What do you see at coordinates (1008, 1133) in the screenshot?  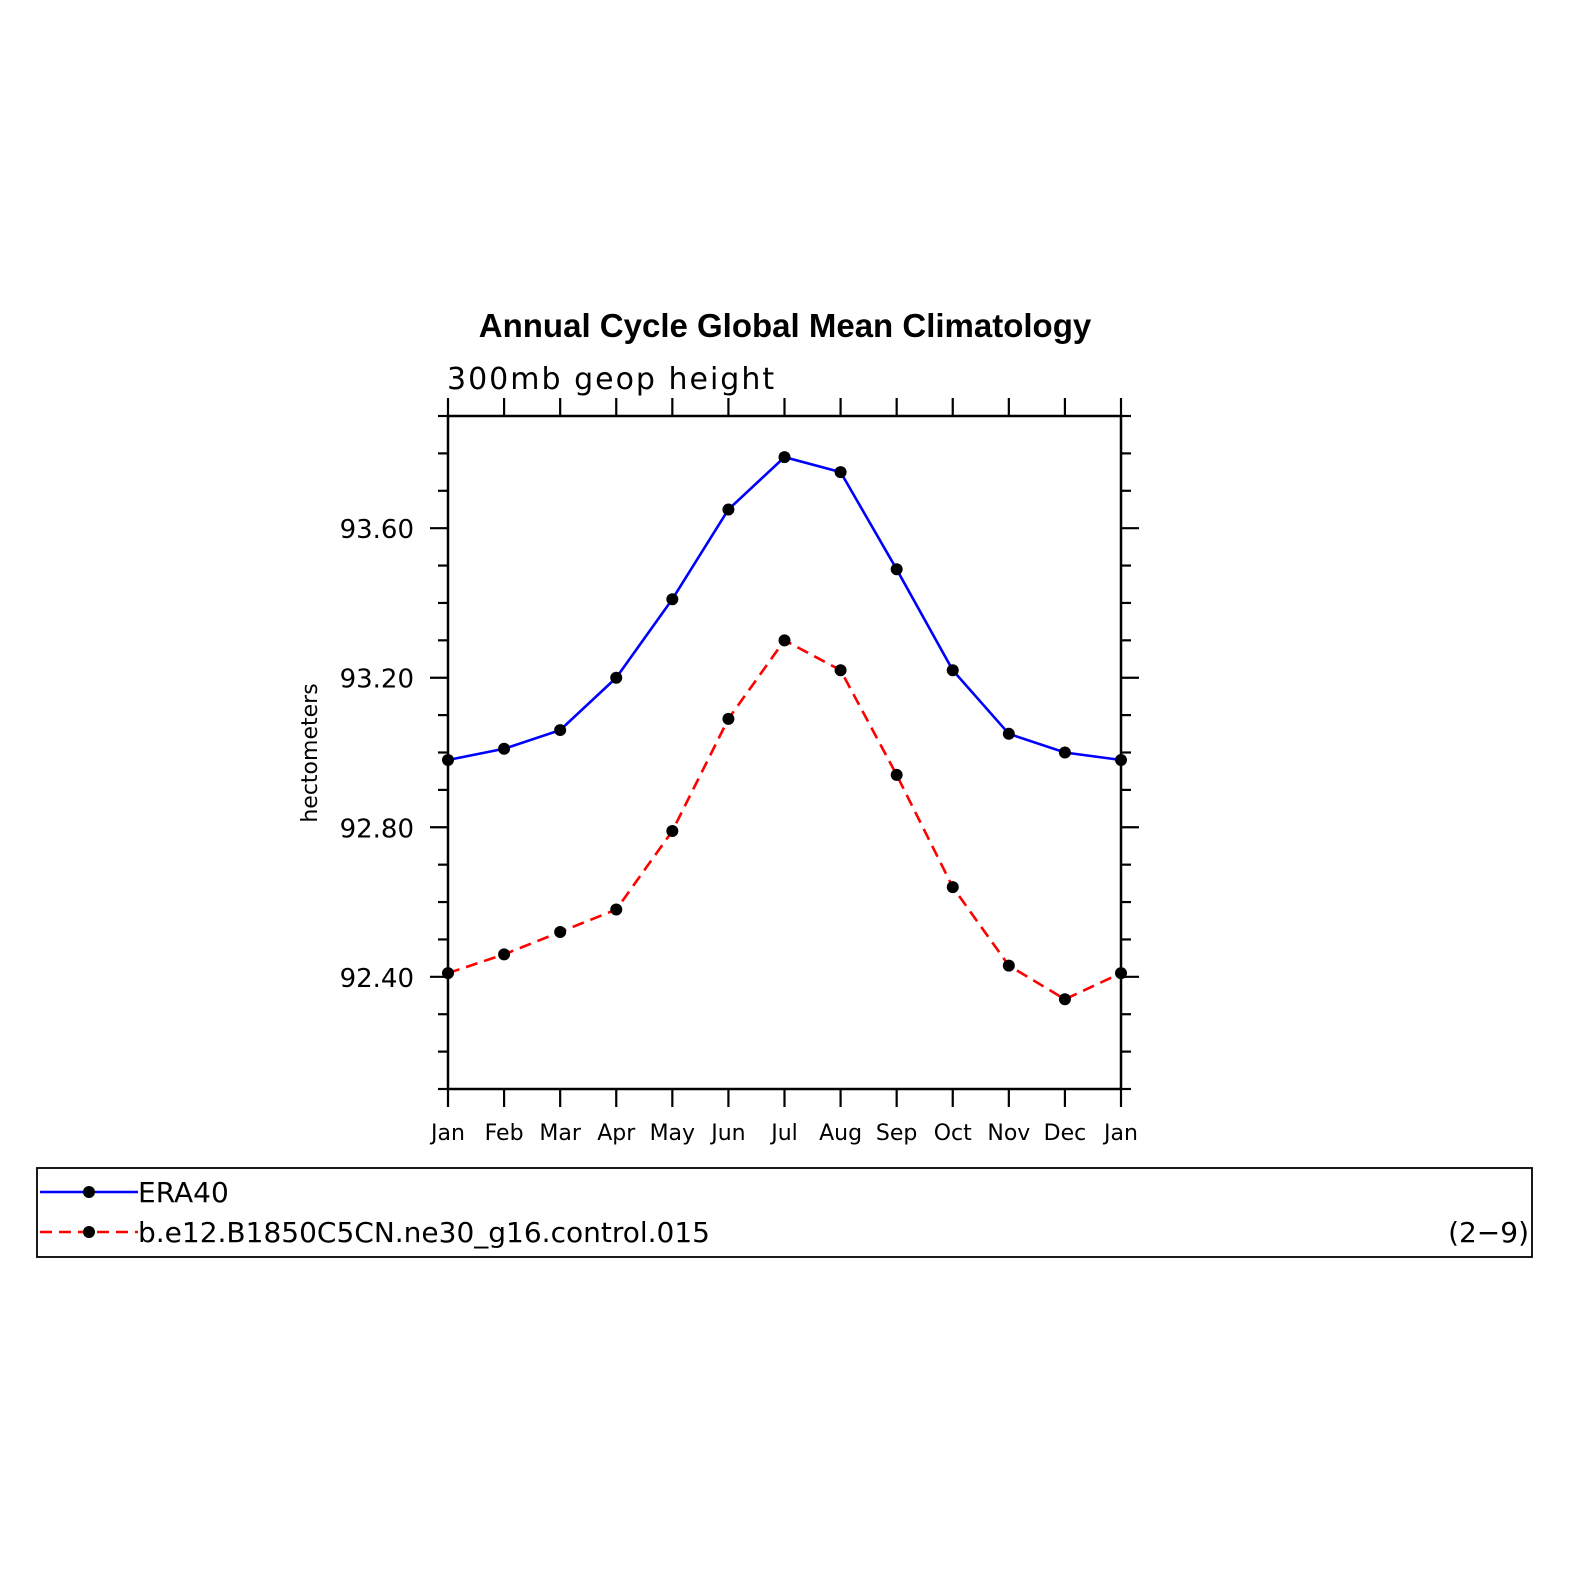 I see `x-tick-label: Nov` at bounding box center [1008, 1133].